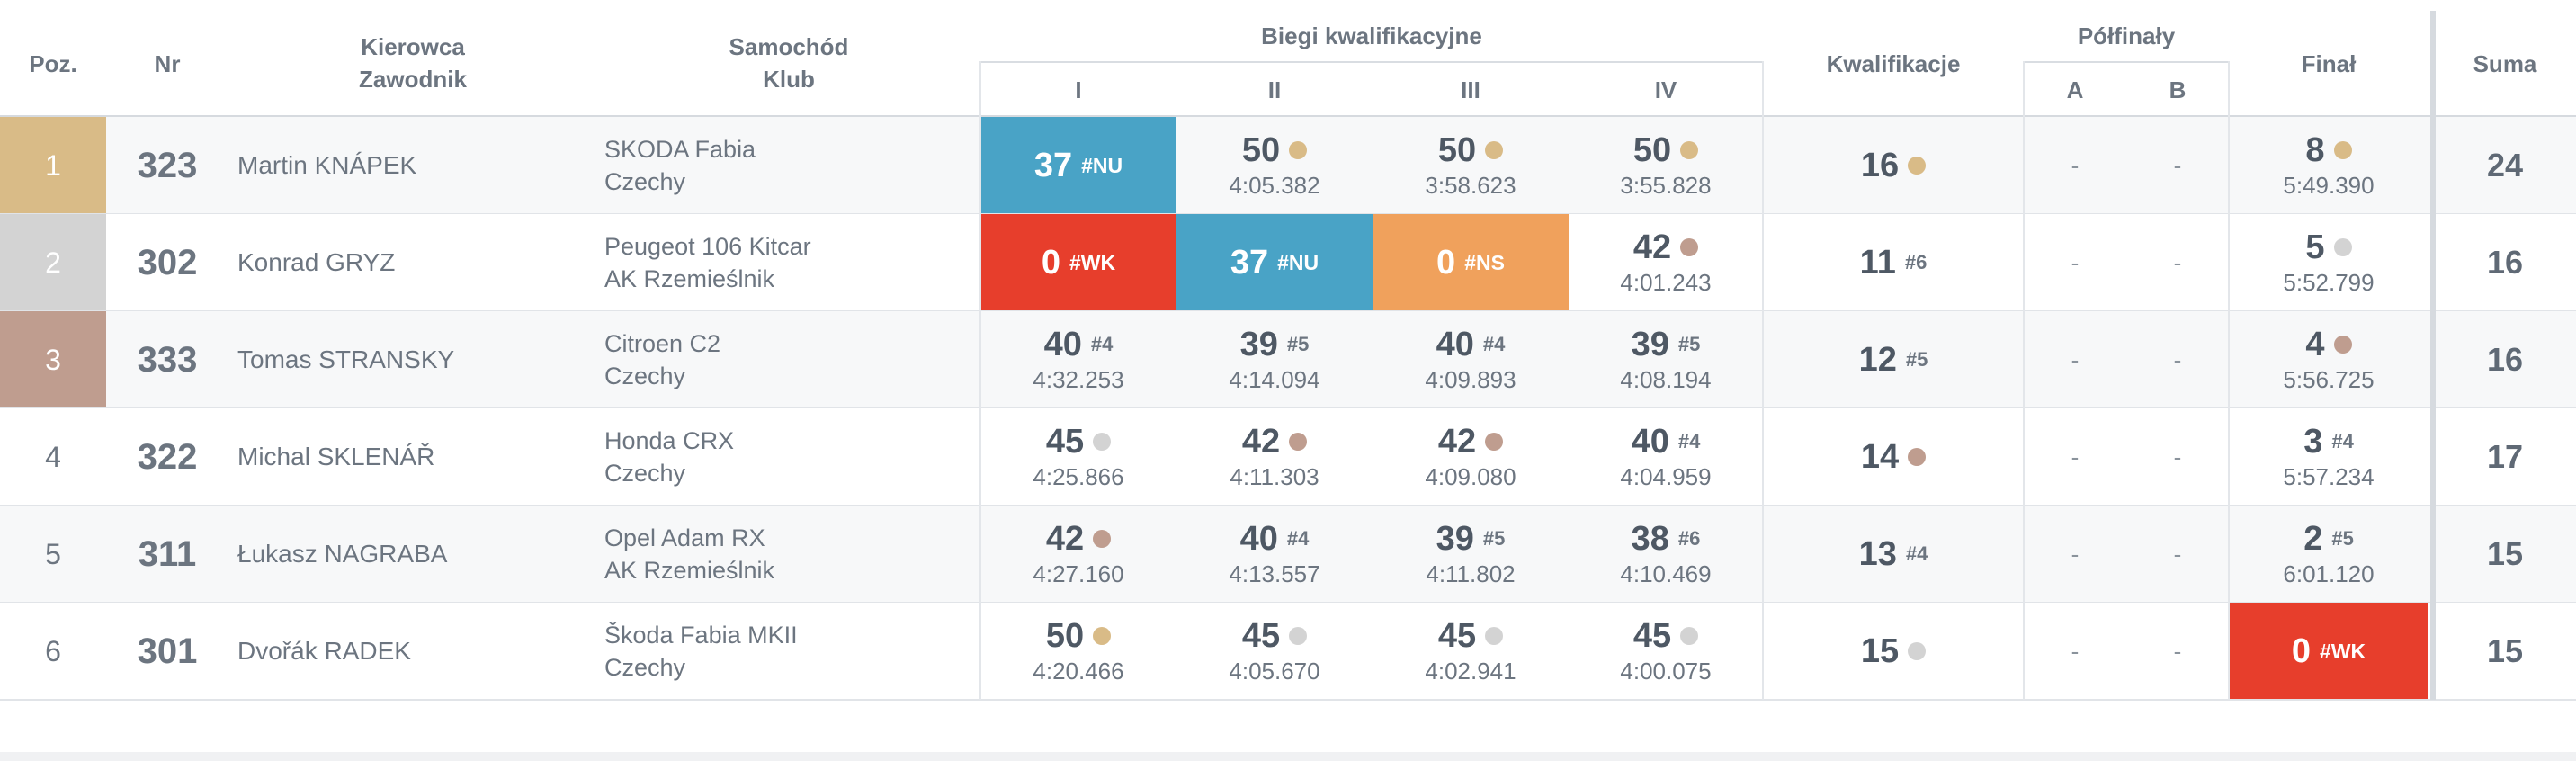 The image size is (2576, 761). I want to click on header-car-line2: Klub, so click(789, 79).